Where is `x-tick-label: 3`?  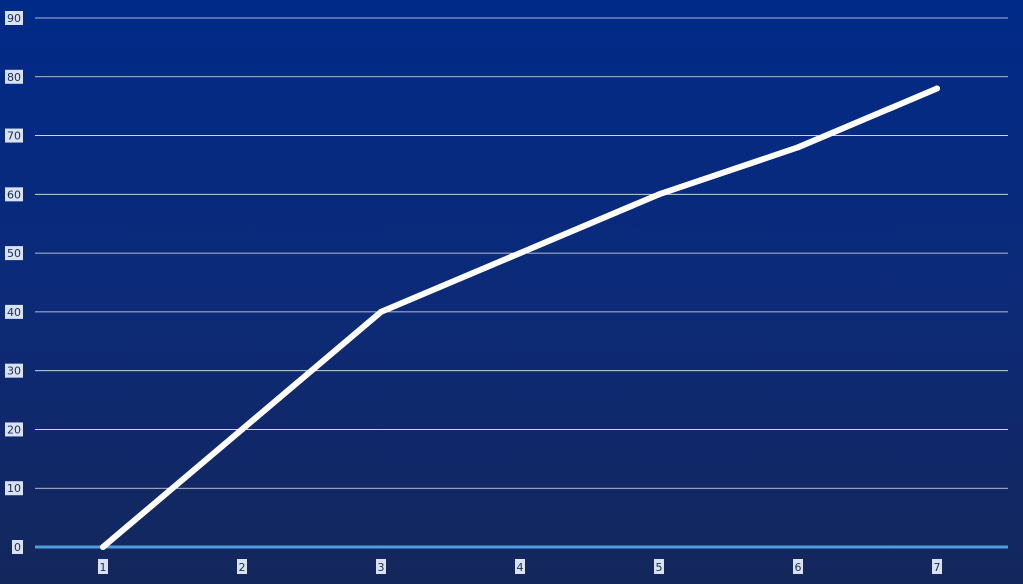
x-tick-label: 3 is located at coordinates (381, 567).